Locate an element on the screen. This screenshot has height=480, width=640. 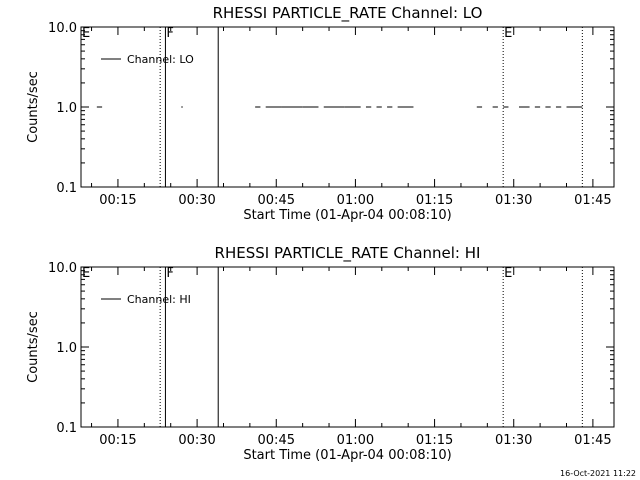
legend-label: Channel: LO is located at coordinates (160, 59).